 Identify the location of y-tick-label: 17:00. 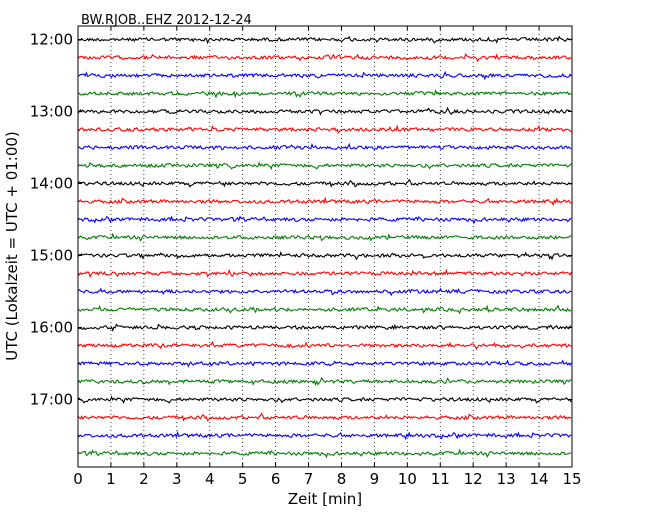
(51, 400).